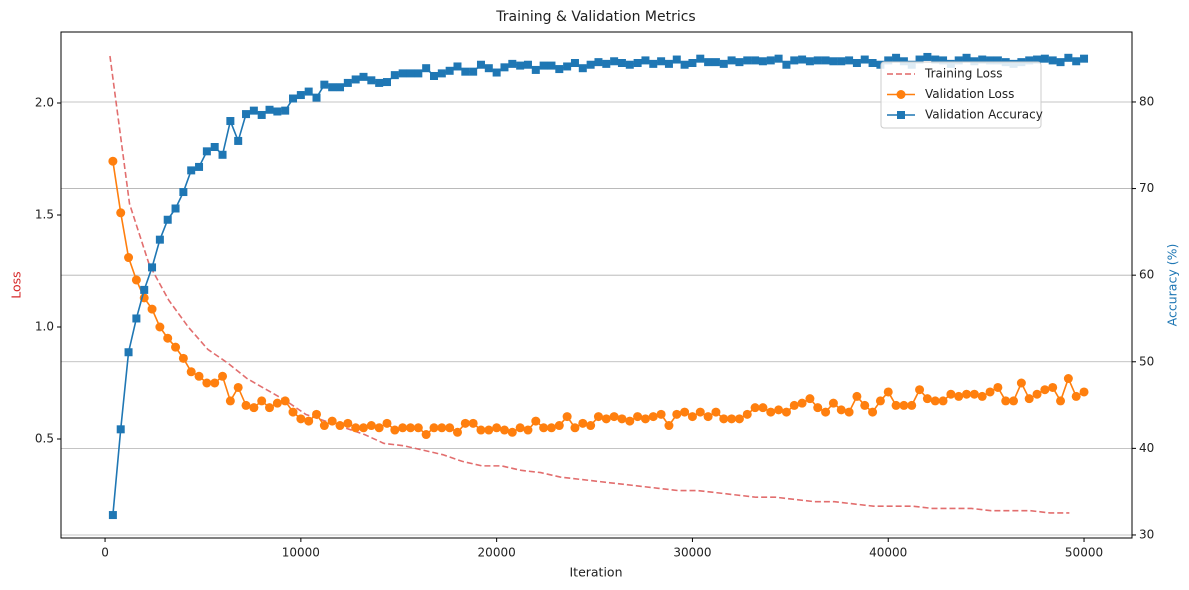 The width and height of the screenshot is (1189, 590). Describe the element at coordinates (1146, 275) in the screenshot. I see `y2-tick-label: 60` at that location.